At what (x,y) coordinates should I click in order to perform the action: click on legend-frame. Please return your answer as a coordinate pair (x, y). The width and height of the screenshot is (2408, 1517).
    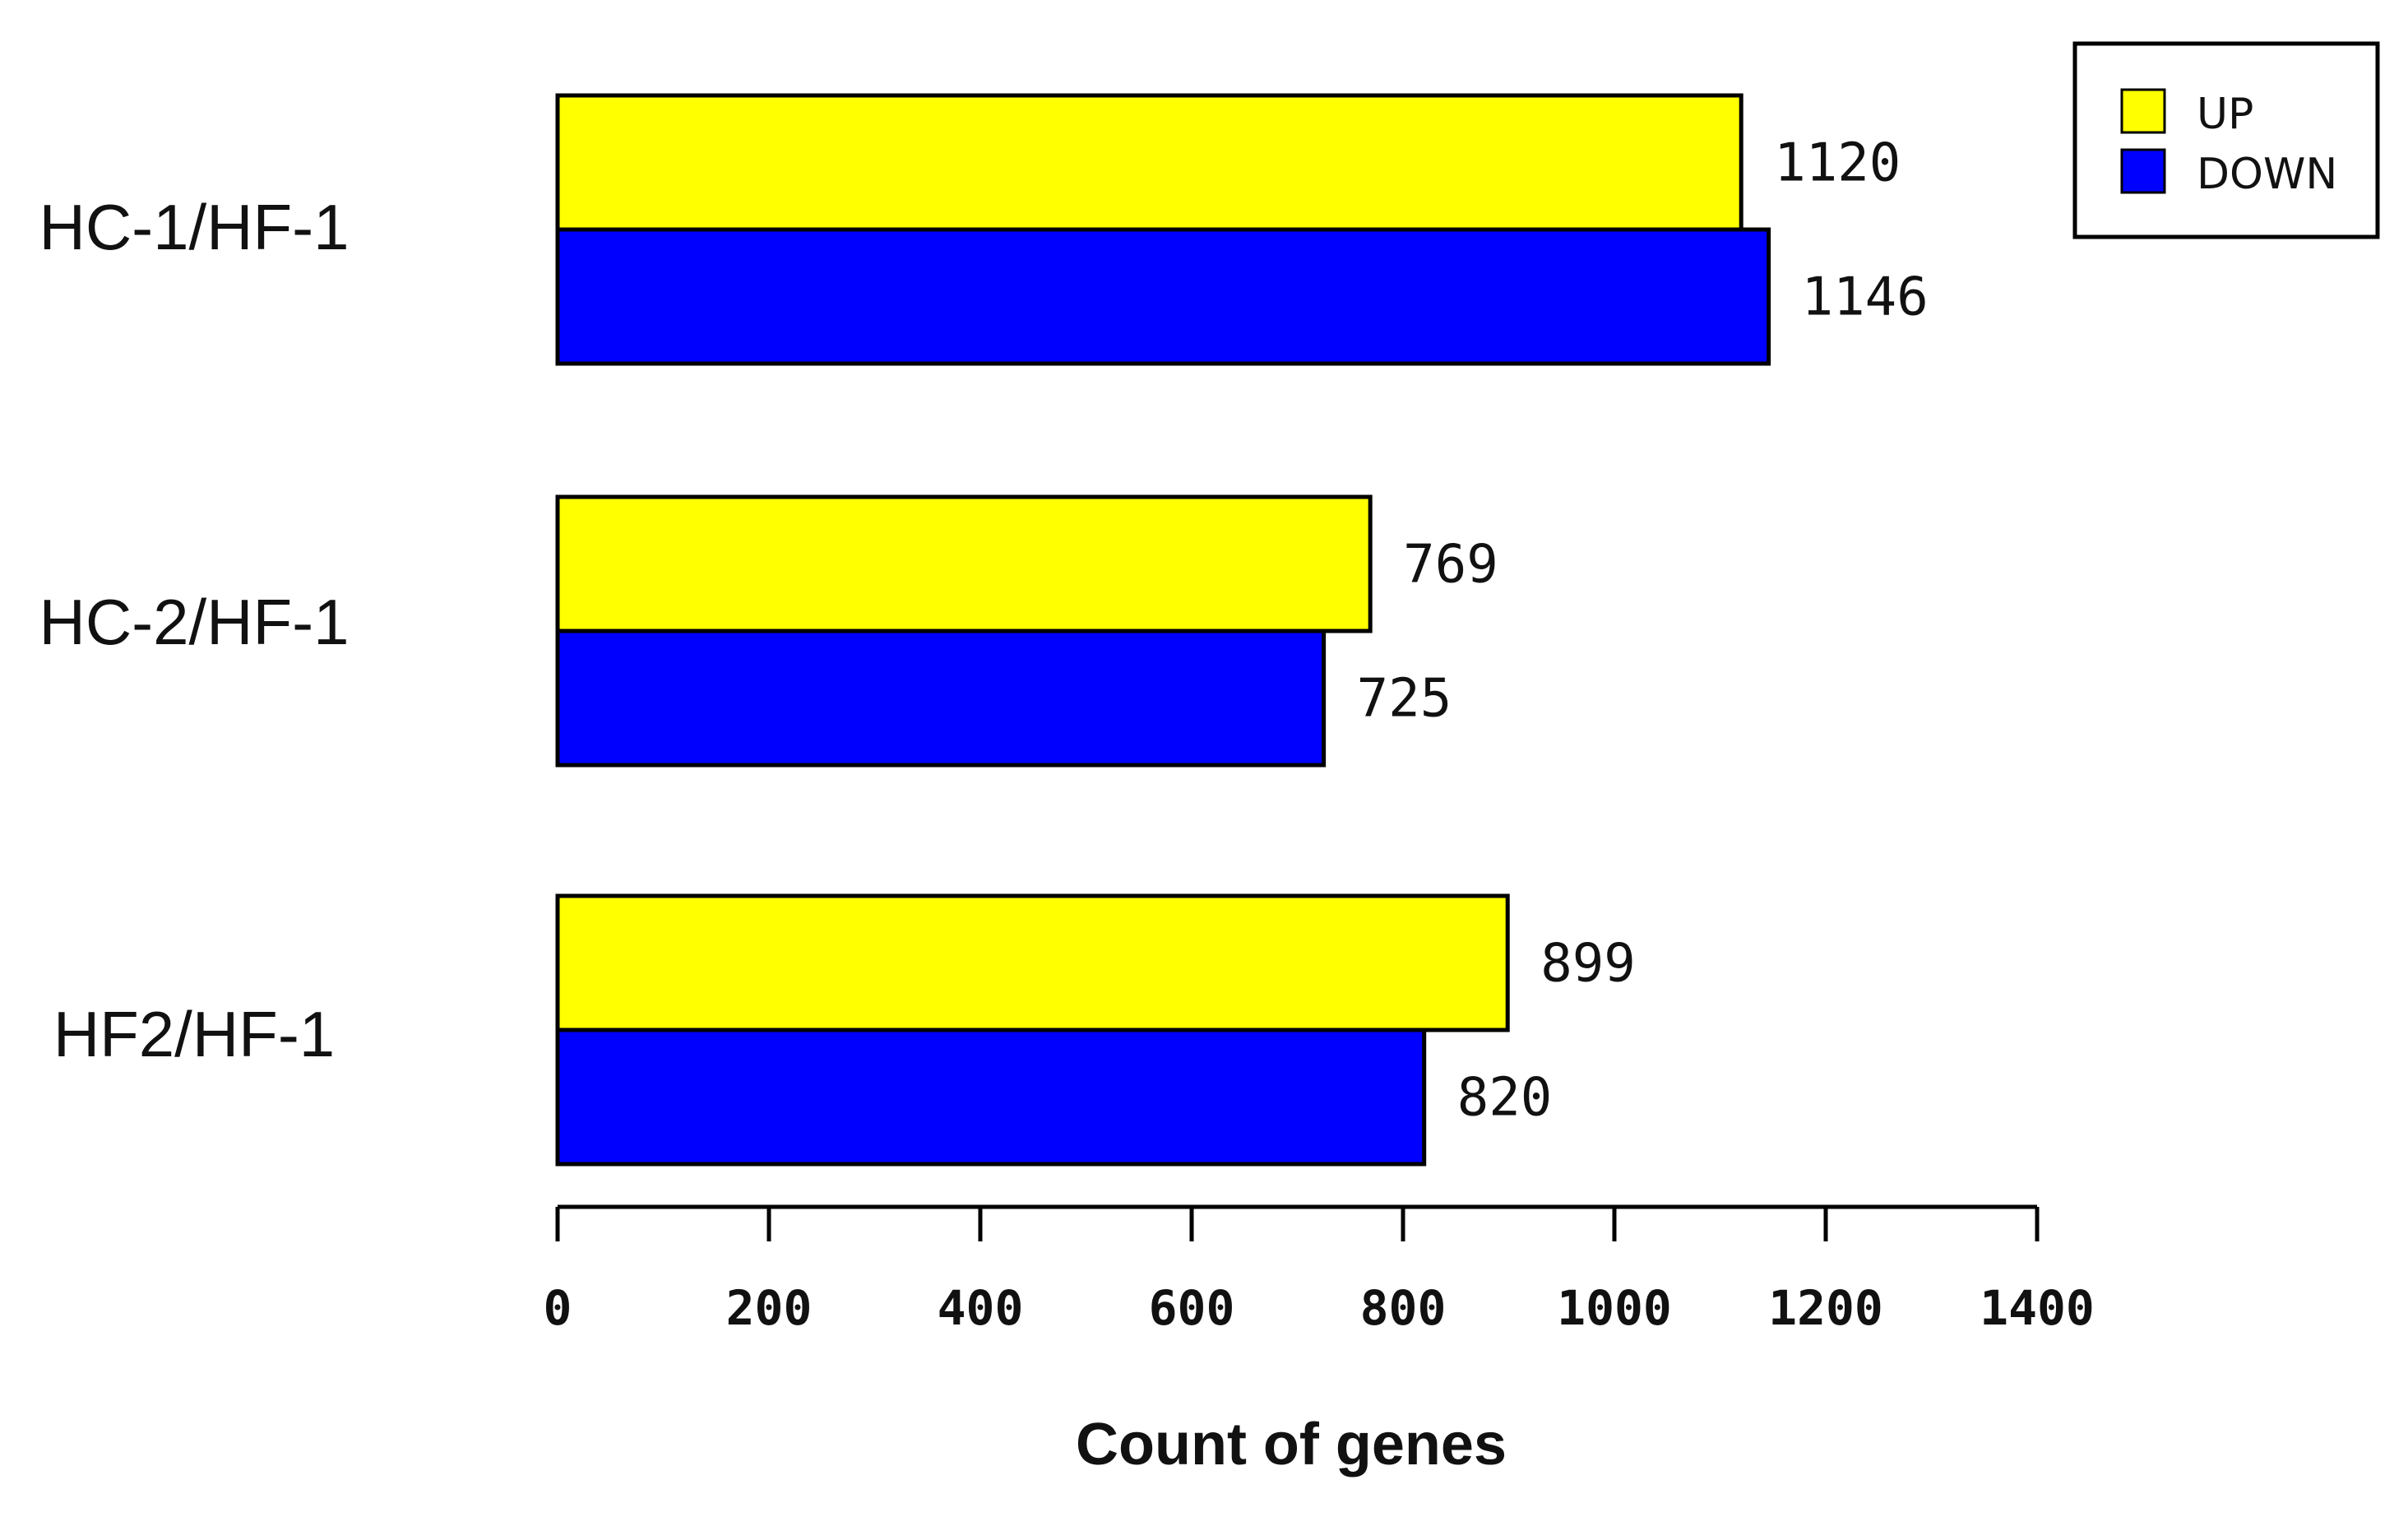
    Looking at the image, I should click on (2226, 140).